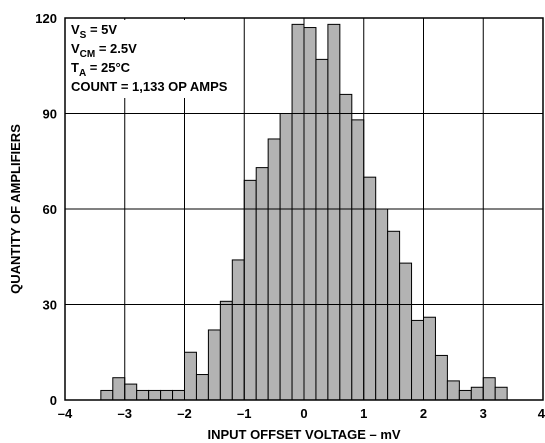  Describe the element at coordinates (101, 69) in the screenshot. I see `annotation-line: TA = 25°C` at that location.